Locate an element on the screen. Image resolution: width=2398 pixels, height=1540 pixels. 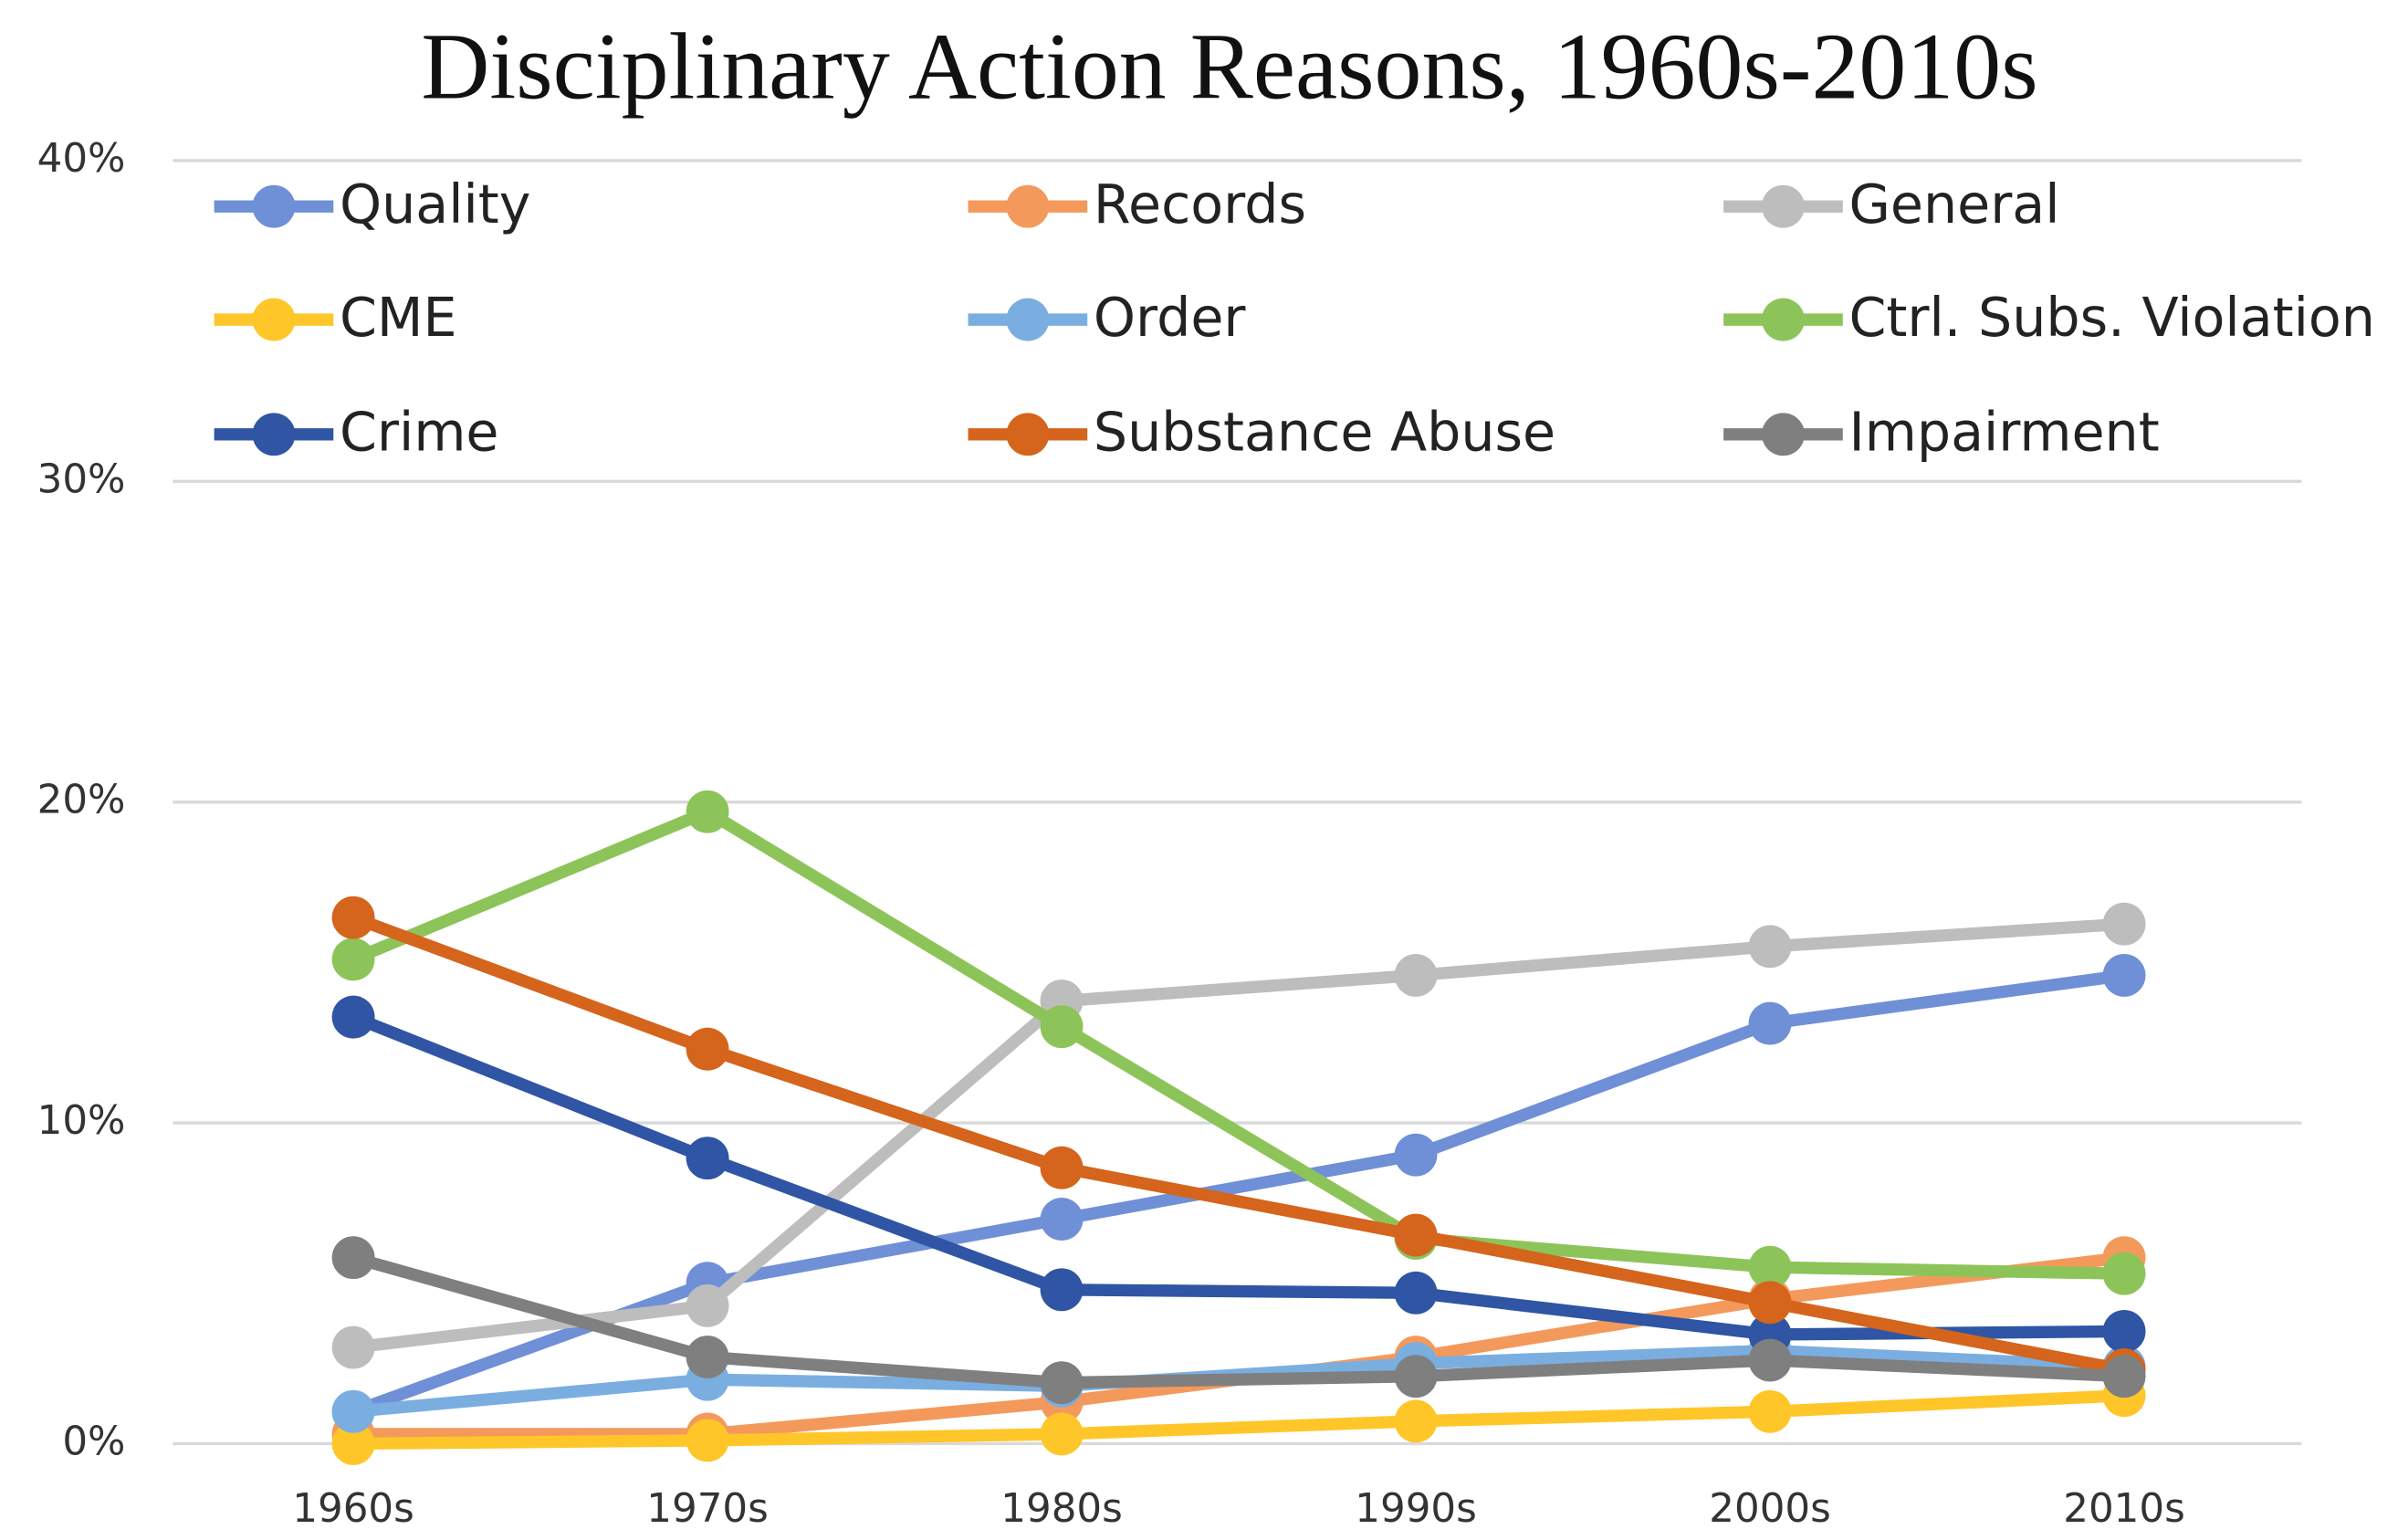
x-tick-label: 1980s is located at coordinates (1061, 1509).